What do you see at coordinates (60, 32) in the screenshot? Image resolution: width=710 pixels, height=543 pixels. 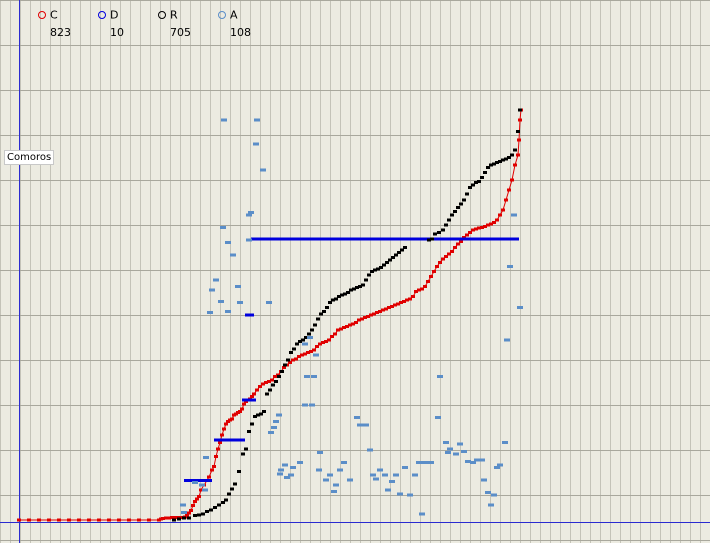 I see `legend-count-c: 823` at bounding box center [60, 32].